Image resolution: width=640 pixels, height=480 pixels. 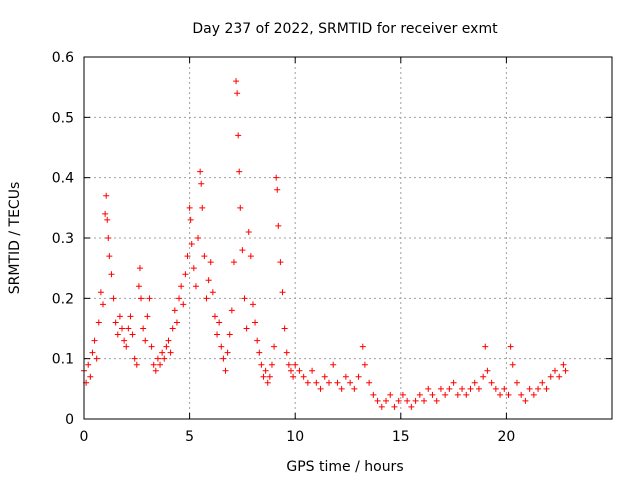 What do you see at coordinates (63, 299) in the screenshot?
I see `y-tick-label: 0.2` at bounding box center [63, 299].